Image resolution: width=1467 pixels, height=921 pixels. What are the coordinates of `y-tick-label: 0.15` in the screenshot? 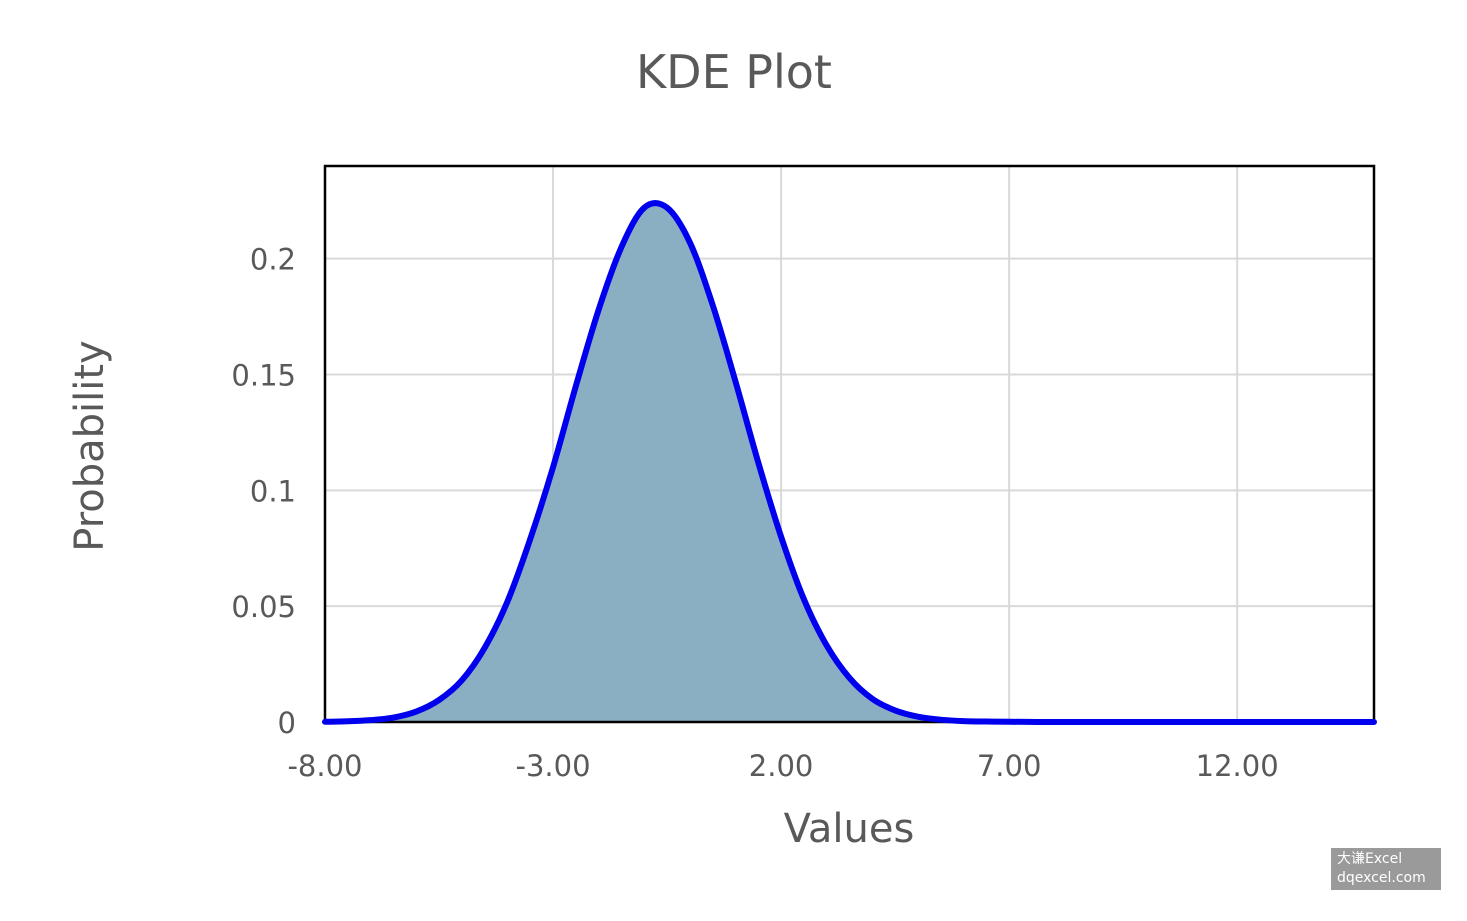 It's located at (263, 376).